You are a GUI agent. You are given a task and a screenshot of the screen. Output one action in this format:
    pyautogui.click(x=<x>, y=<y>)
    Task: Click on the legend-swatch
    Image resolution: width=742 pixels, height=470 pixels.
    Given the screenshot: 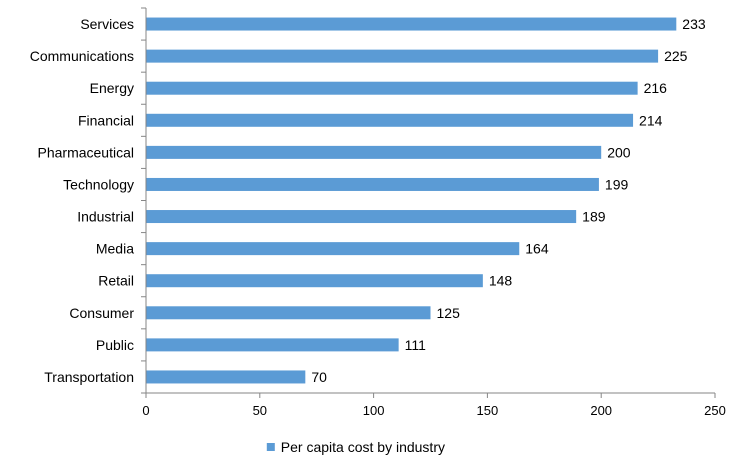 What is the action you would take?
    pyautogui.click(x=270, y=447)
    